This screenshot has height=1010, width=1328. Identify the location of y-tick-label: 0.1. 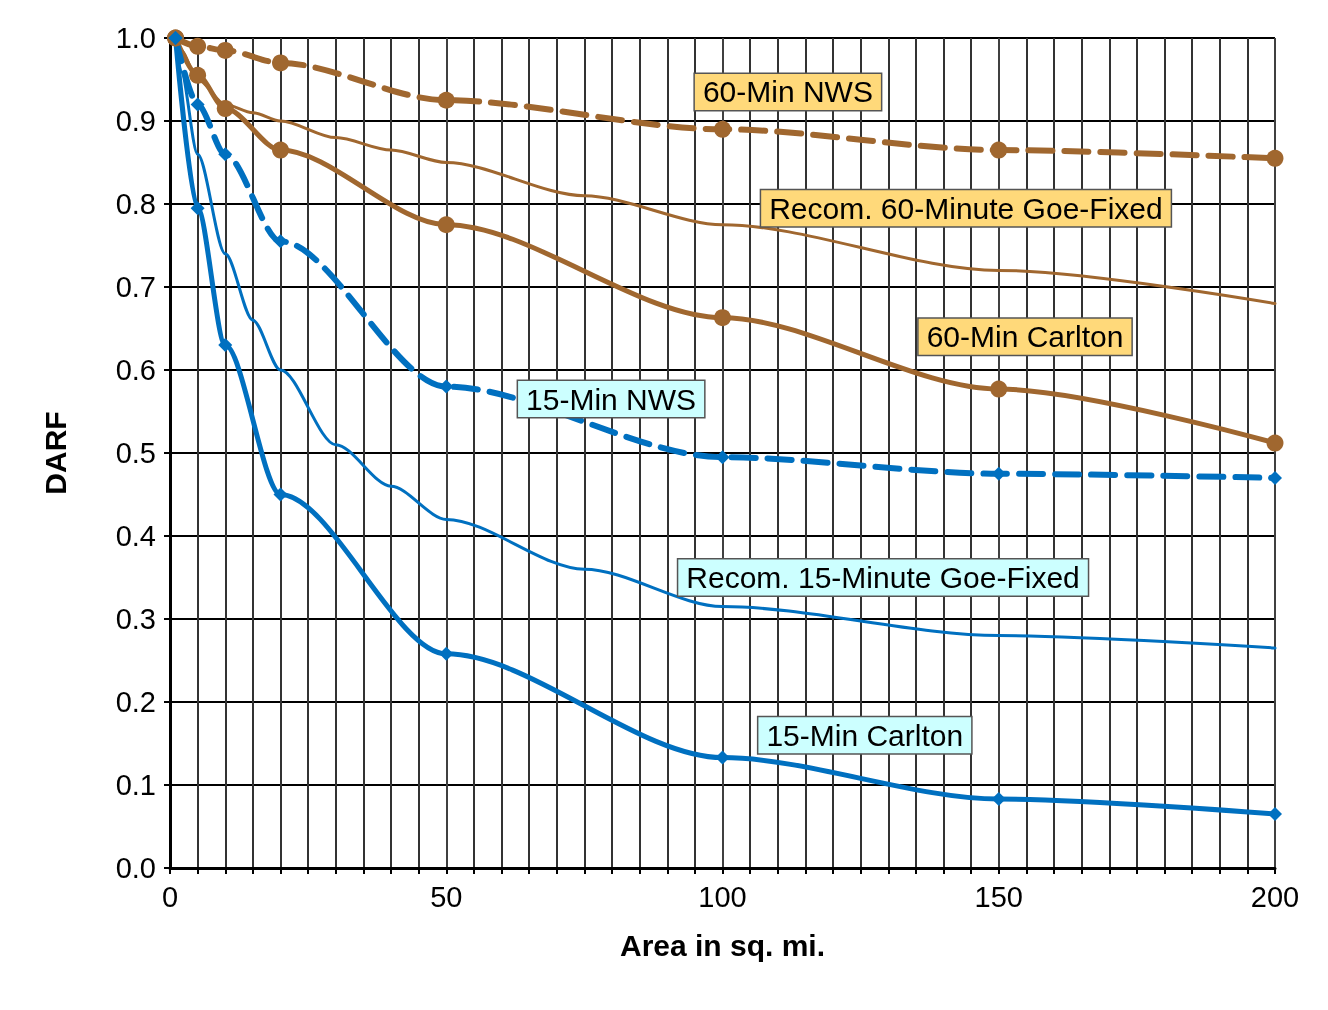
(135, 785).